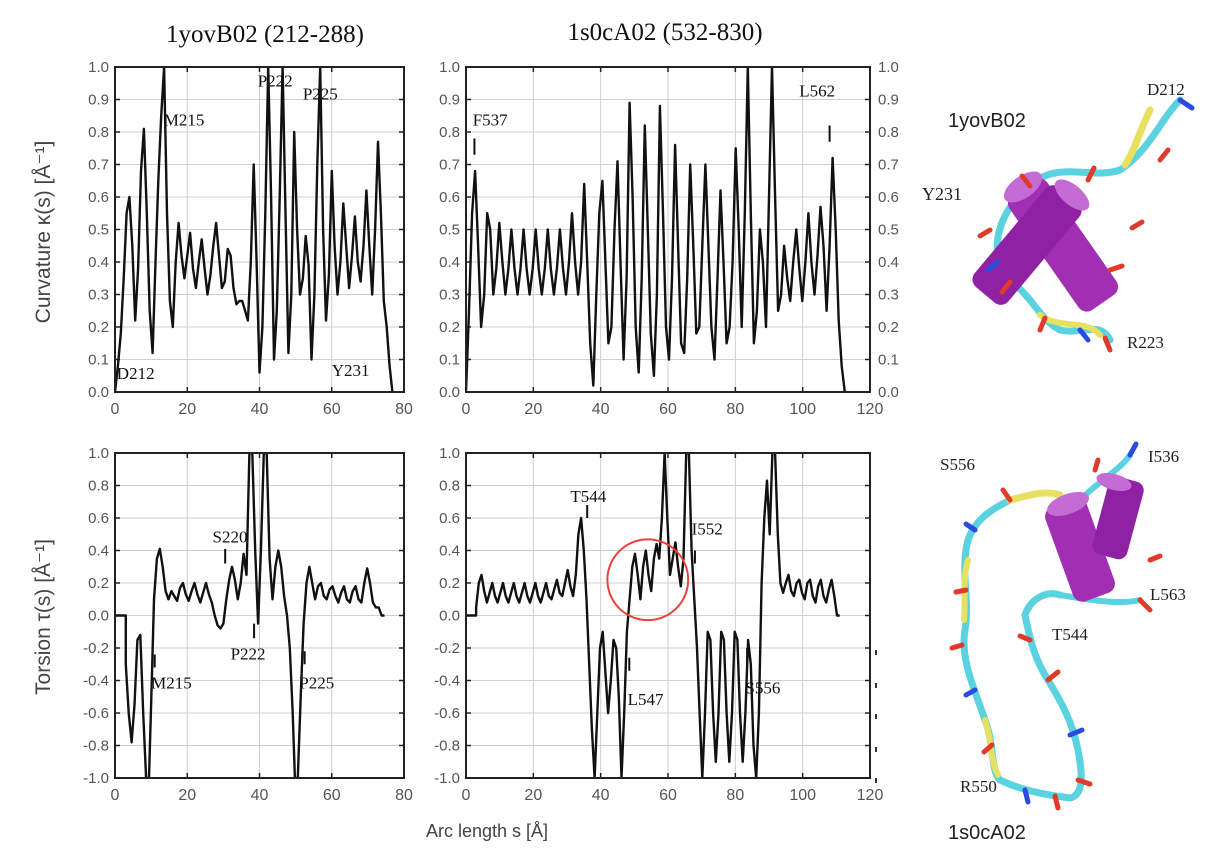 The width and height of the screenshot is (1207, 851). What do you see at coordinates (351, 370) in the screenshot?
I see `annotation-label: Y231` at bounding box center [351, 370].